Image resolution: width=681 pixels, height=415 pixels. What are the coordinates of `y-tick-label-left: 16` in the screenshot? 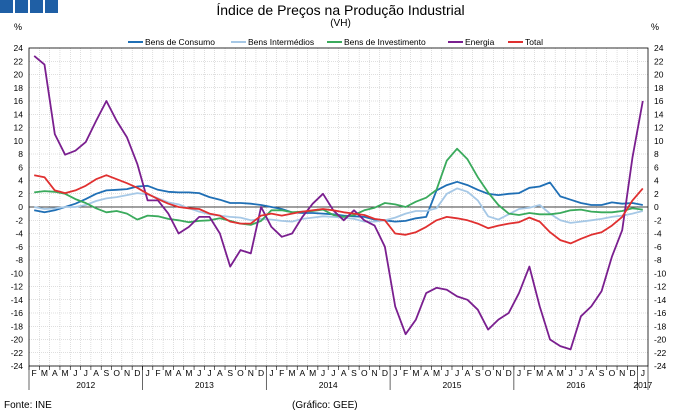 It's located at (19, 101).